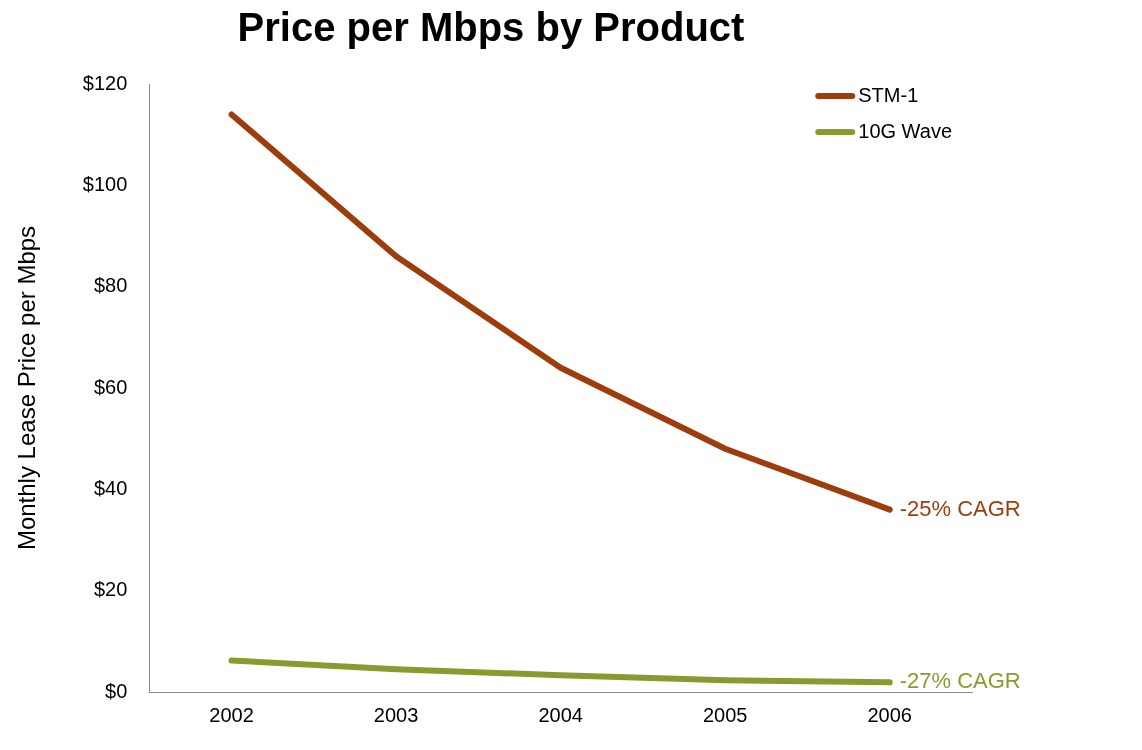 Image resolution: width=1142 pixels, height=750 pixels. Describe the element at coordinates (491, 27) in the screenshot. I see `chart-title: Price per Mbps by Product` at that location.